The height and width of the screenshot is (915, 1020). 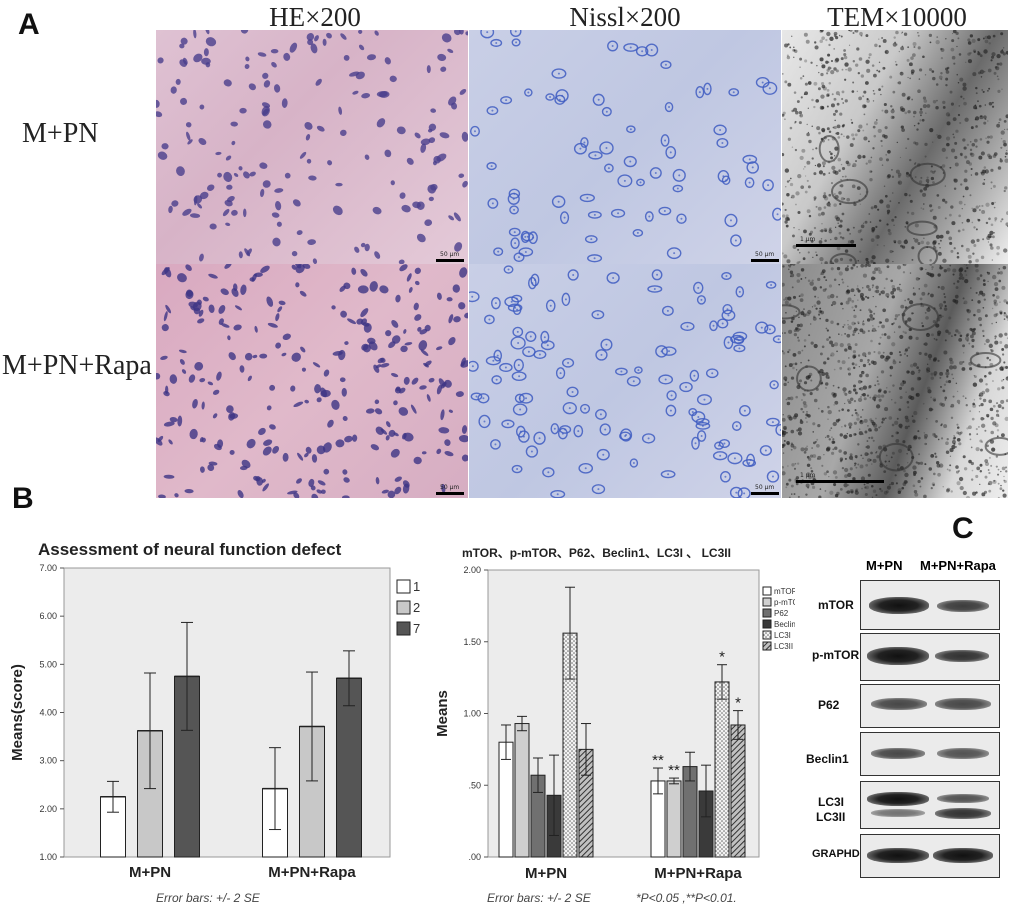 I want to click on legend-label: 24h, so click(x=416, y=607).